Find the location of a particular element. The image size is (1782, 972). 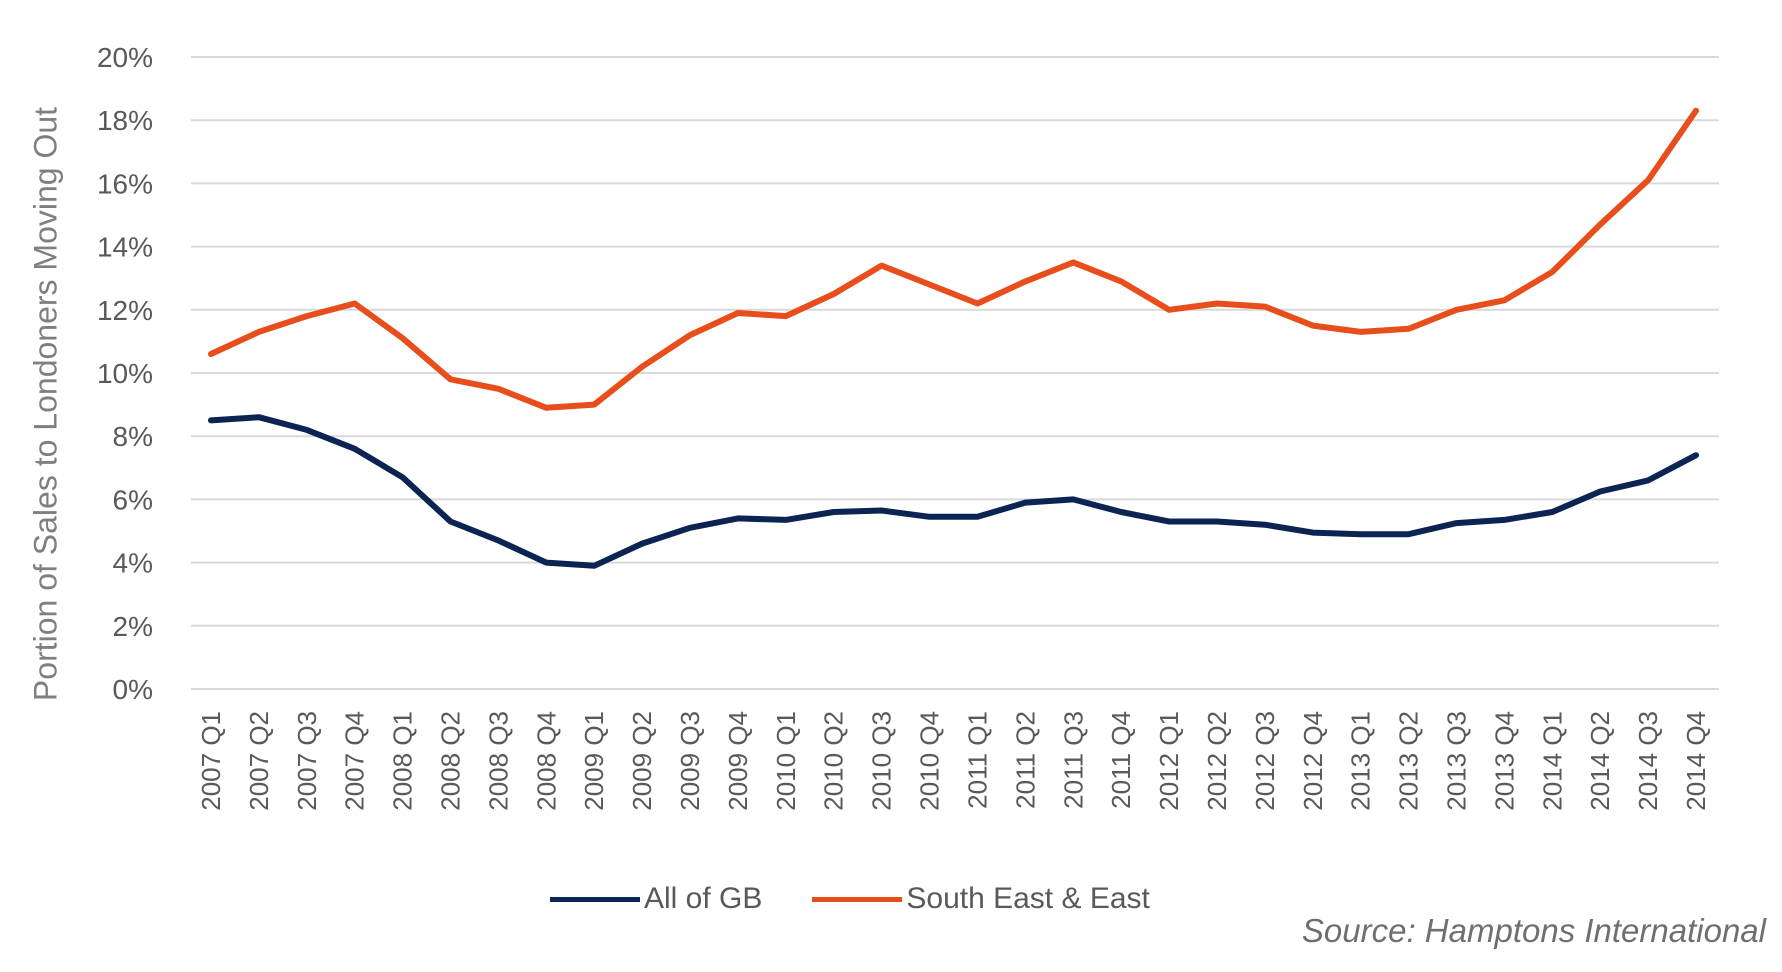

x-tick-label: 2013 Q4 is located at coordinates (1504, 761).